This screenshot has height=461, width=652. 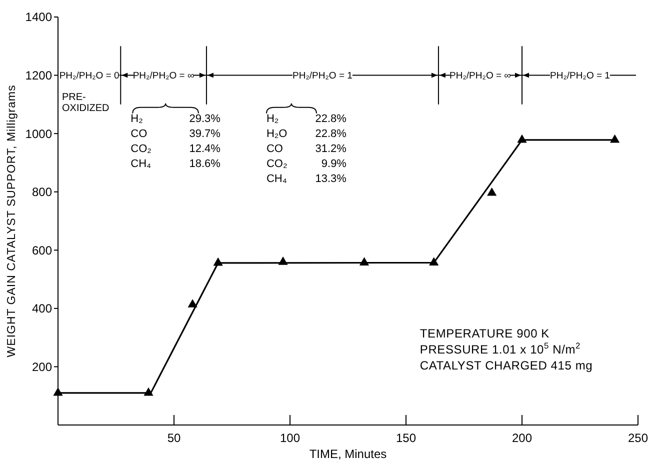 What do you see at coordinates (290, 438) in the screenshot?
I see `x-tick-label: 100` at bounding box center [290, 438].